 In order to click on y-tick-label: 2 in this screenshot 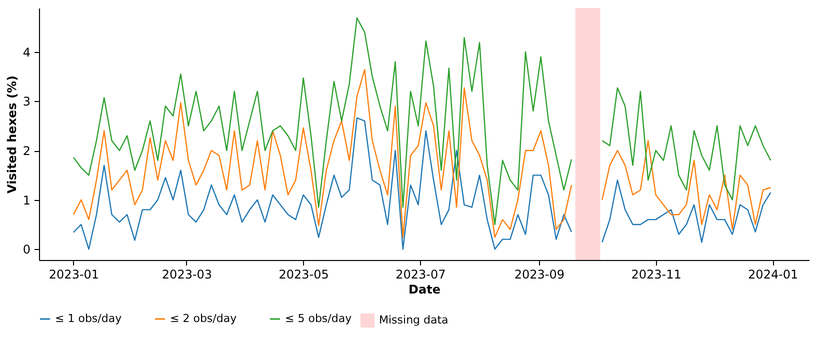, I will do `click(26, 151)`.